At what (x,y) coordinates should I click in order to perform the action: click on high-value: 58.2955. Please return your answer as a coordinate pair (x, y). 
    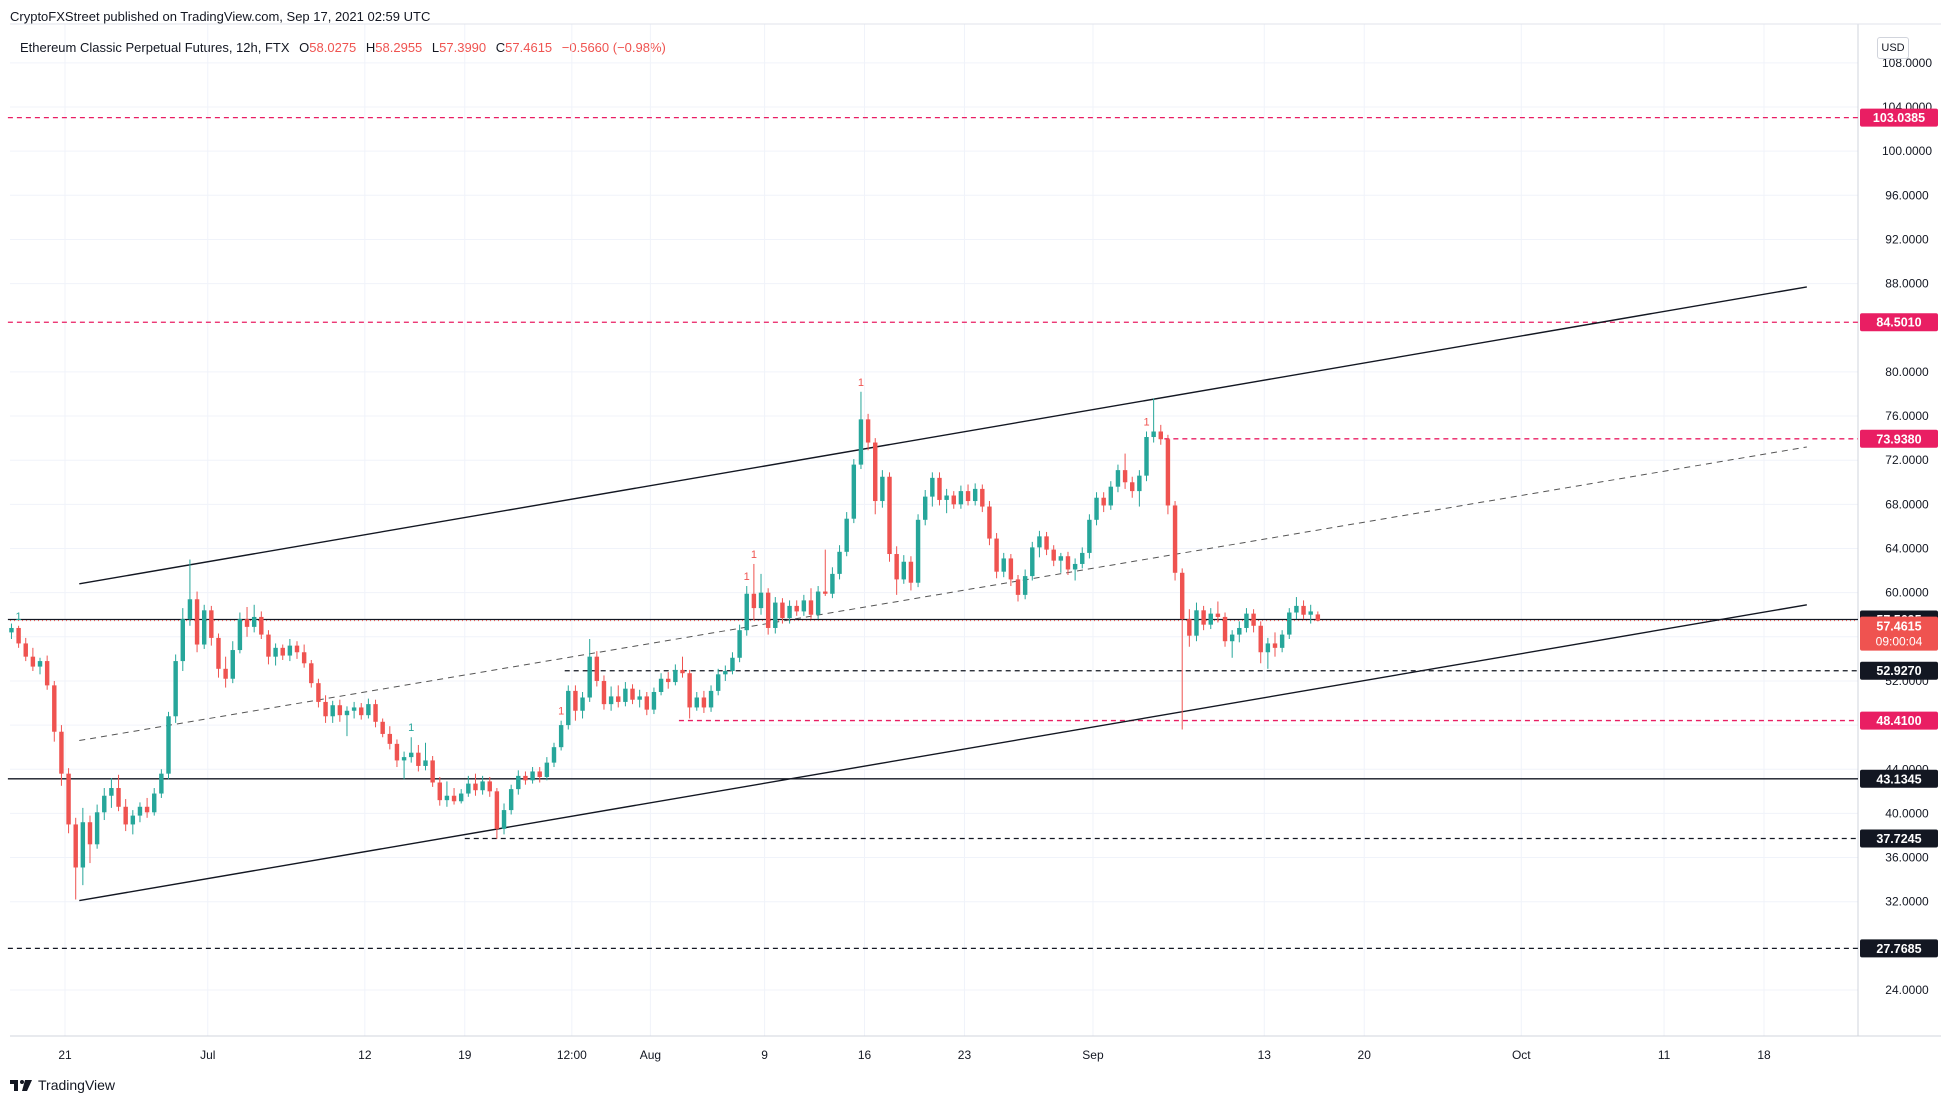
    Looking at the image, I should click on (399, 47).